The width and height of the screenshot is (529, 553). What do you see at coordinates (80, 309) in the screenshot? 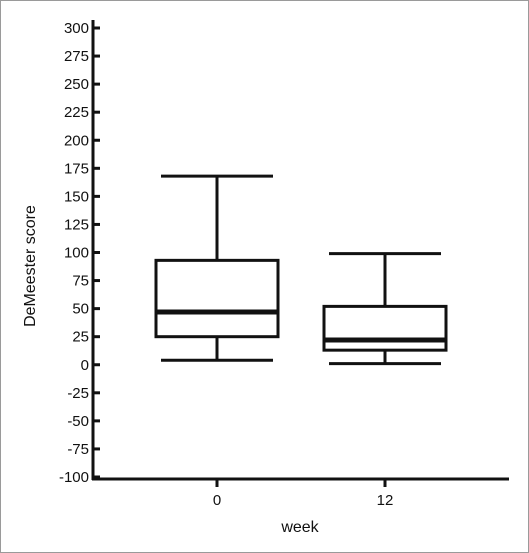
I see `y-tick-label-50: 50` at bounding box center [80, 309].